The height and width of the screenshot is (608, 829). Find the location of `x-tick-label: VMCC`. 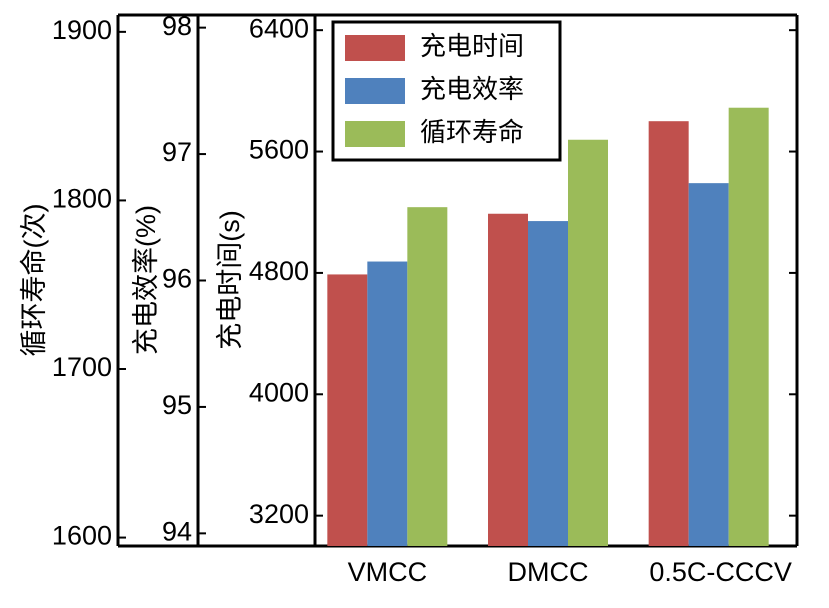

x-tick-label: VMCC is located at coordinates (388, 572).